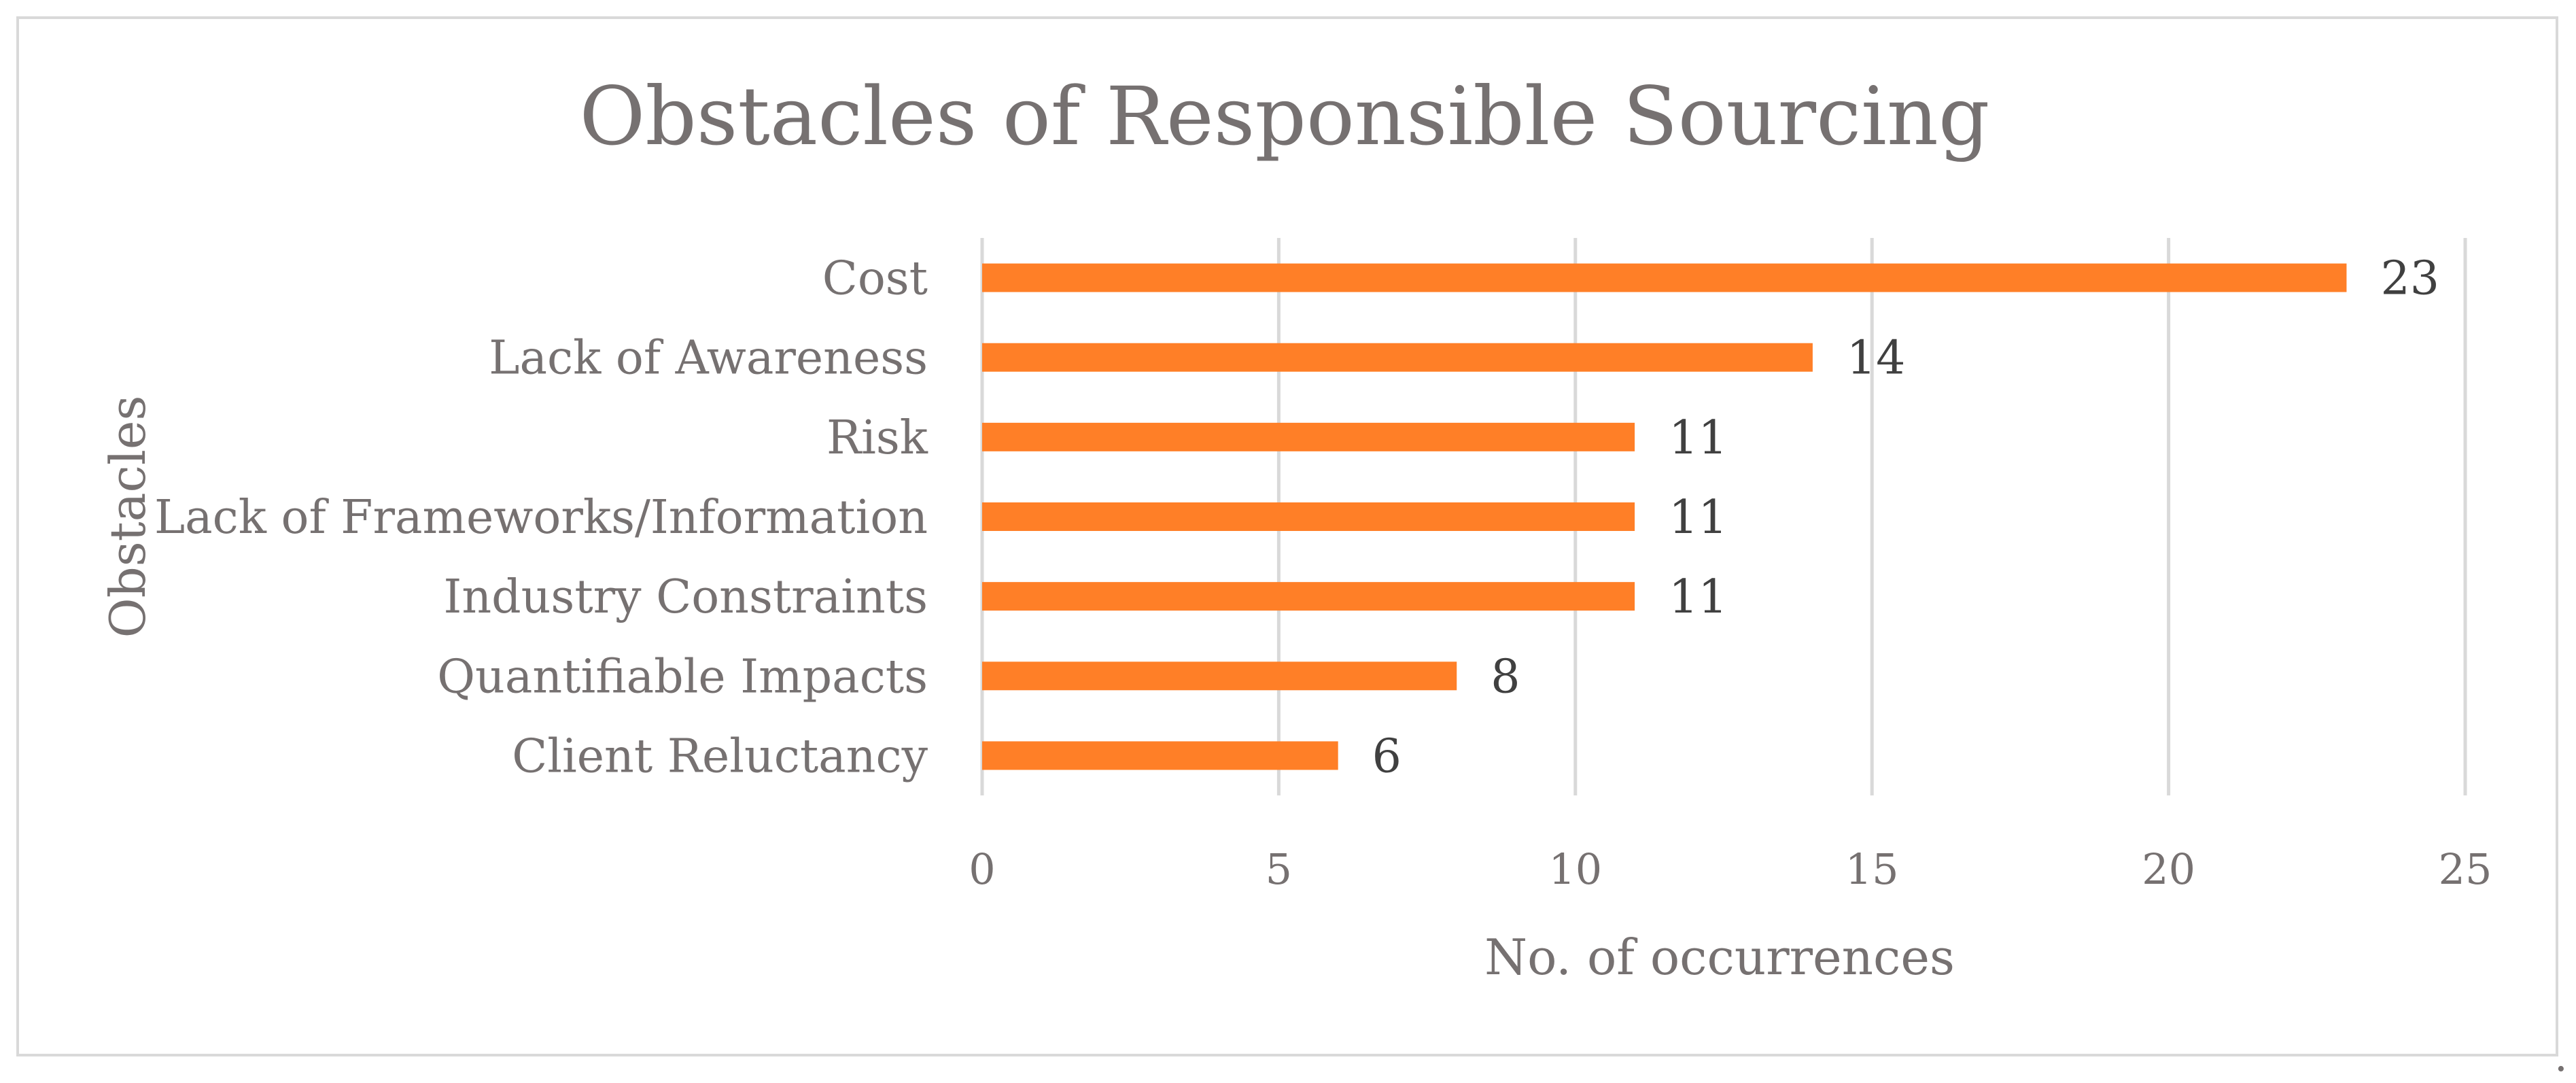  Describe the element at coordinates (1505, 677) in the screenshot. I see `data-label: 8` at that location.